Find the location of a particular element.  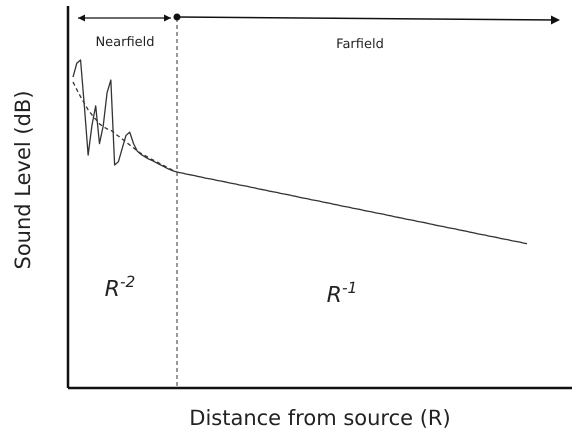

annotation: R$^{-2}$ is located at coordinates (120, 287).